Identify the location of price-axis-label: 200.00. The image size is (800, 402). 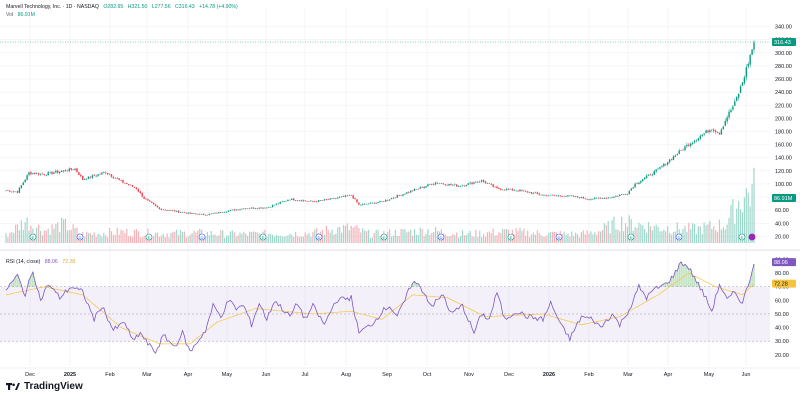
(783, 119).